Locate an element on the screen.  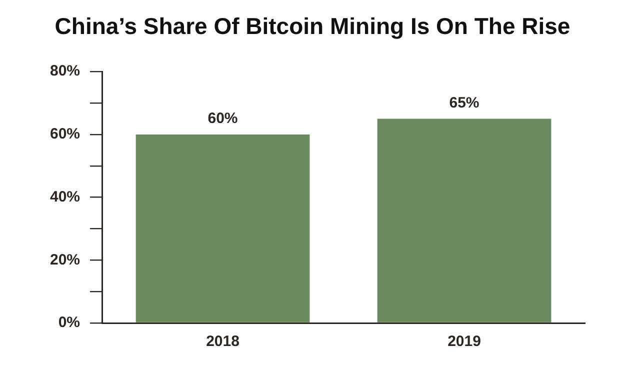
chart-title: China’s Share Of Bitcoin Mining Is On The Rise is located at coordinates (312, 26).